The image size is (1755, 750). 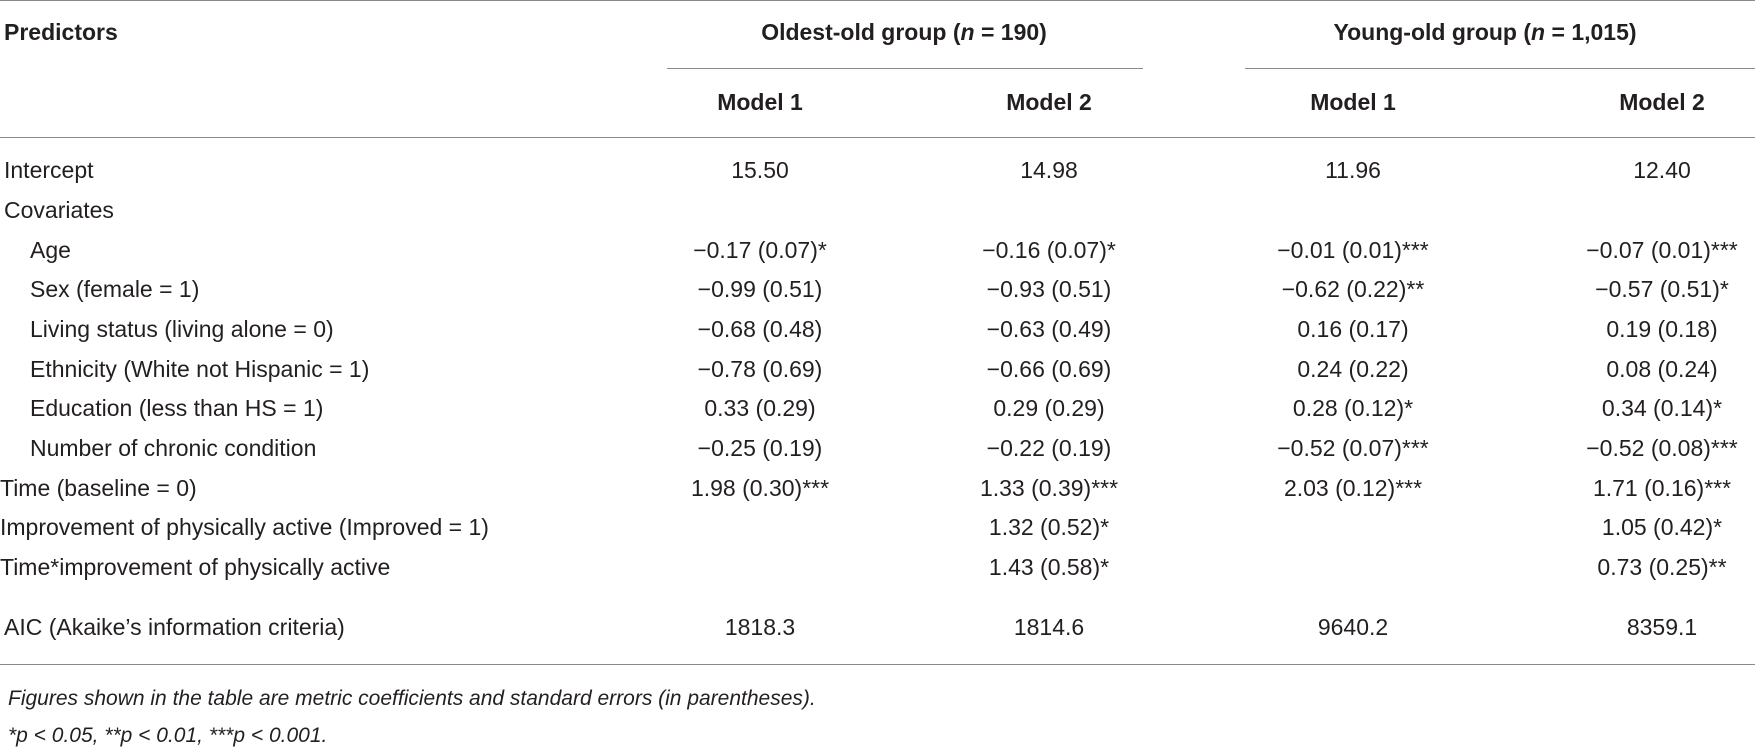 I want to click on table-cell: −0.17 (0.07)*, so click(x=760, y=250).